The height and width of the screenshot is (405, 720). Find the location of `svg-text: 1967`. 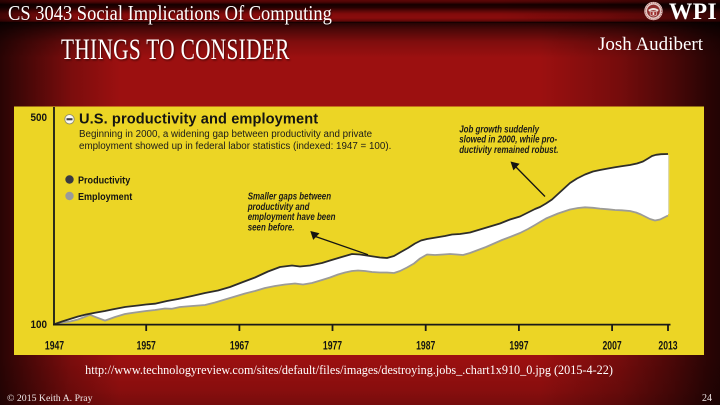

svg-text: 1967 is located at coordinates (239, 346).